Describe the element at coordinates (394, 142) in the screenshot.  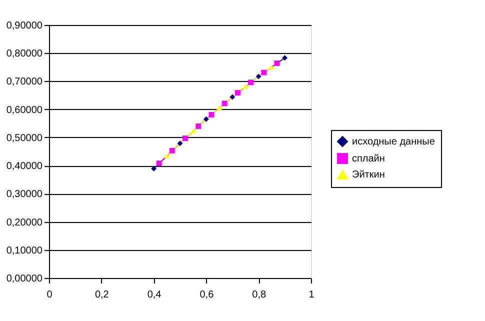
I see `legend-label: исходные данные` at that location.